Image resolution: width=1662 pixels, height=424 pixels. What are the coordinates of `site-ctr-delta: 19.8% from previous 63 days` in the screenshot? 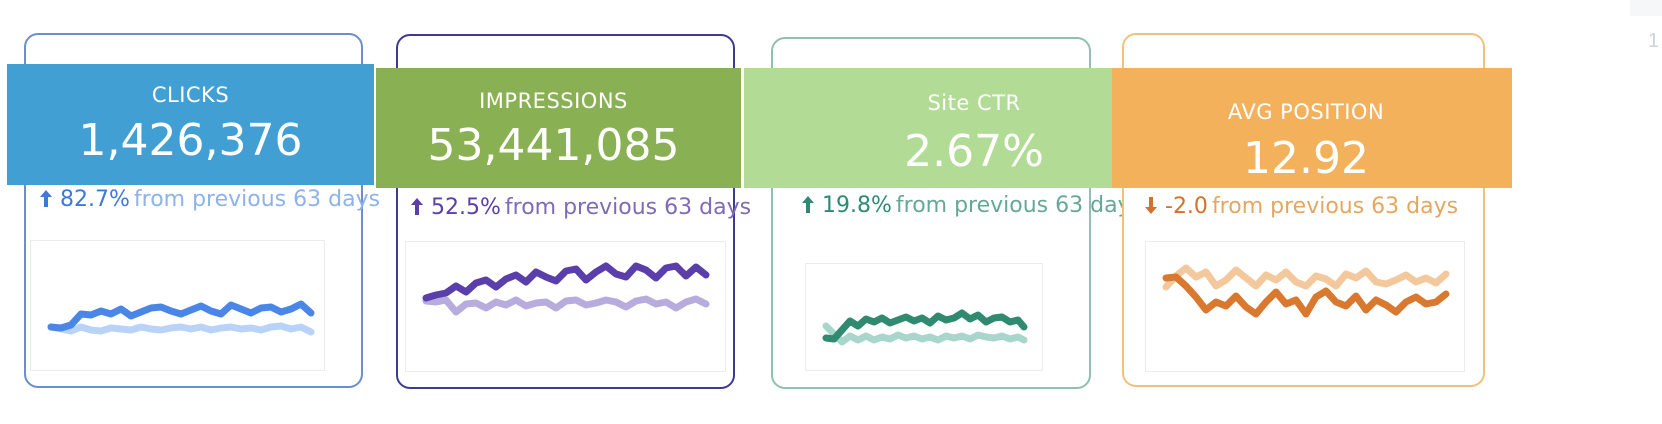 It's located at (971, 205).